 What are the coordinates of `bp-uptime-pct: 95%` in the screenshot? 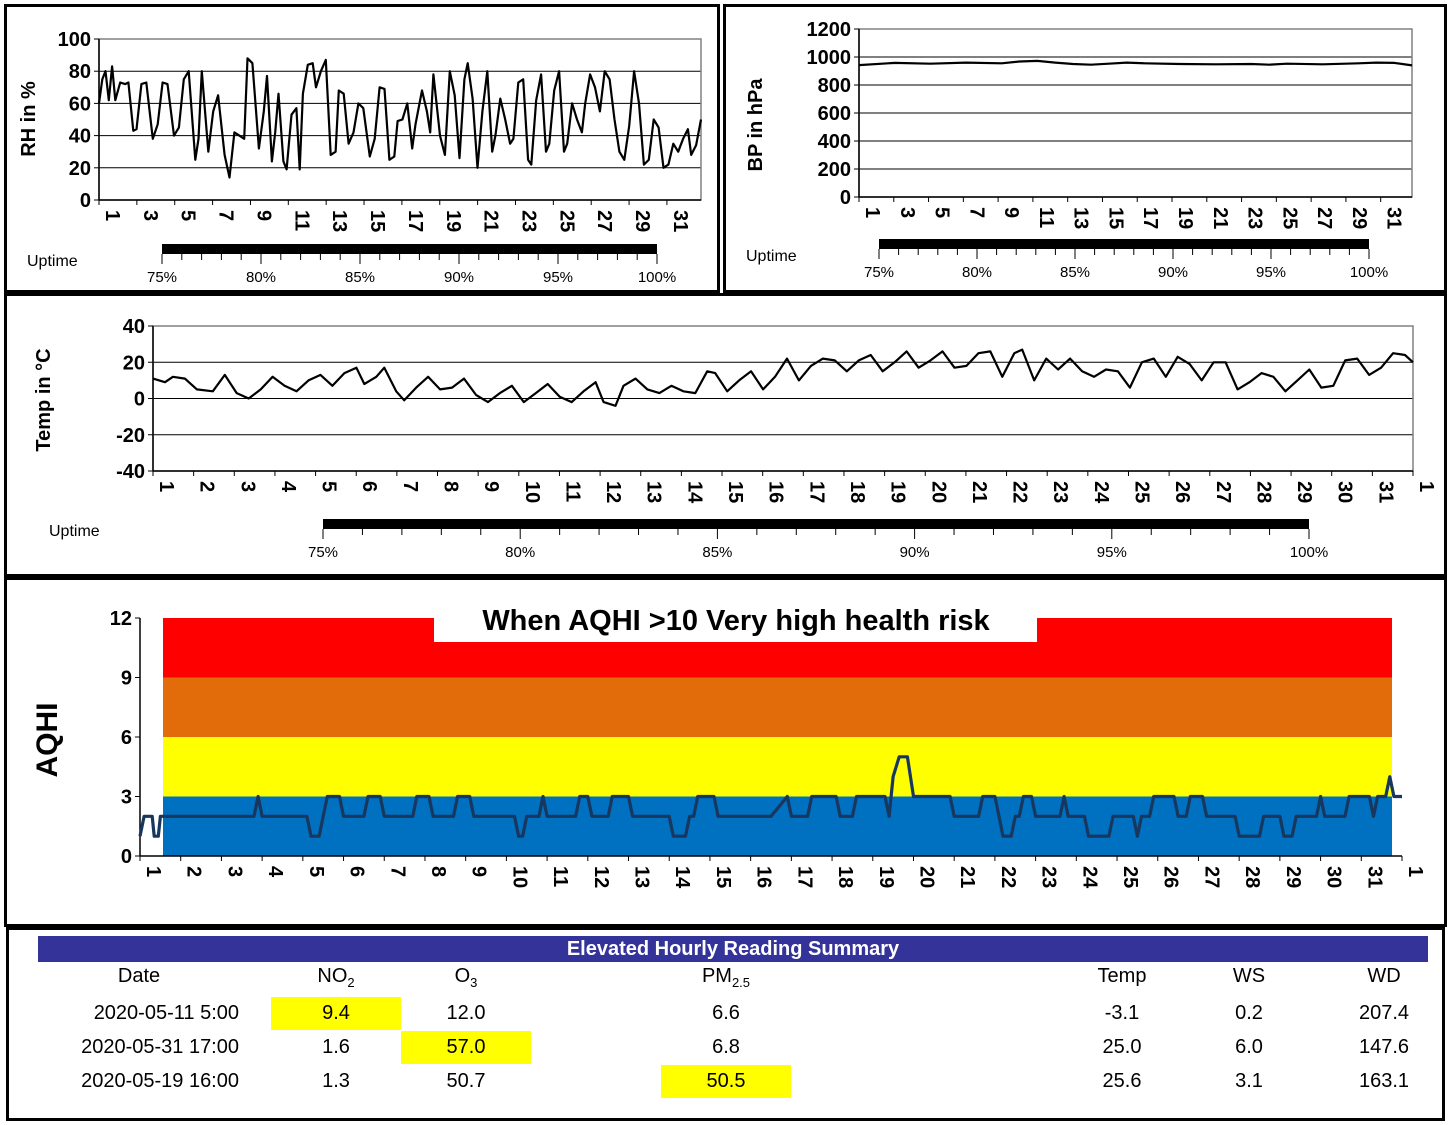 It's located at (1271, 272).